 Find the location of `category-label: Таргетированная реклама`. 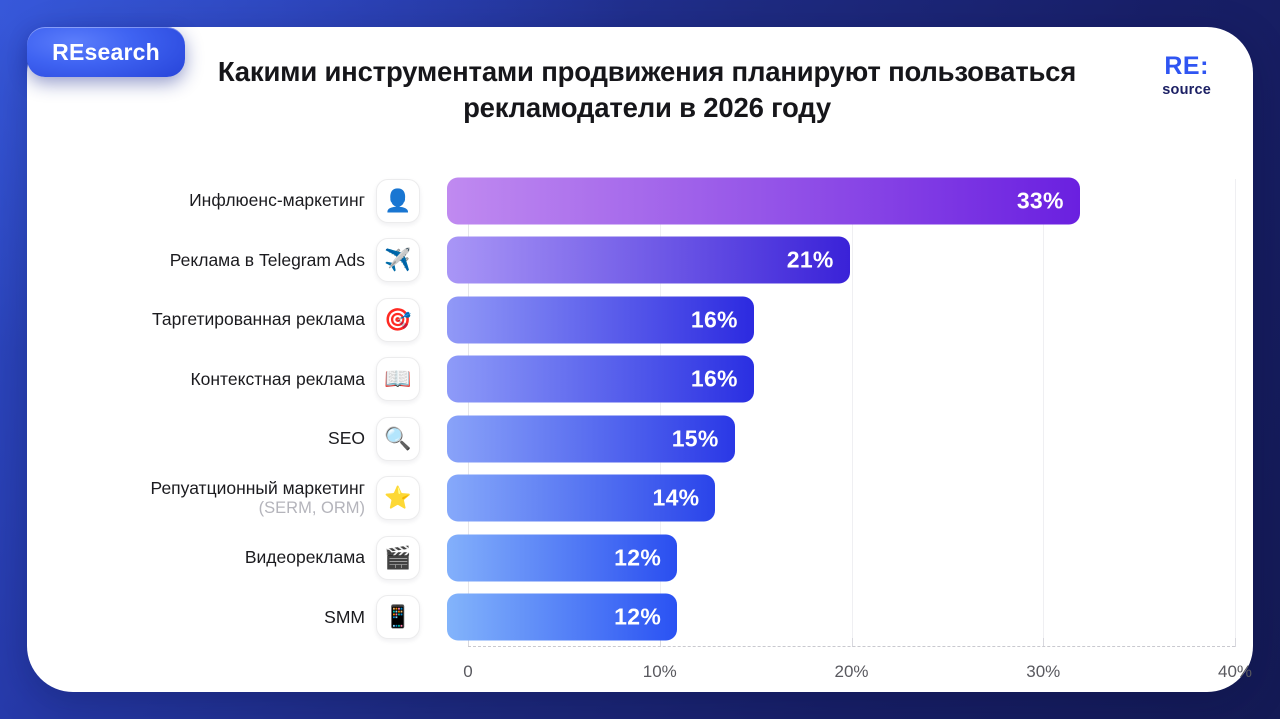

category-label: Таргетированная реклама is located at coordinates (258, 319).